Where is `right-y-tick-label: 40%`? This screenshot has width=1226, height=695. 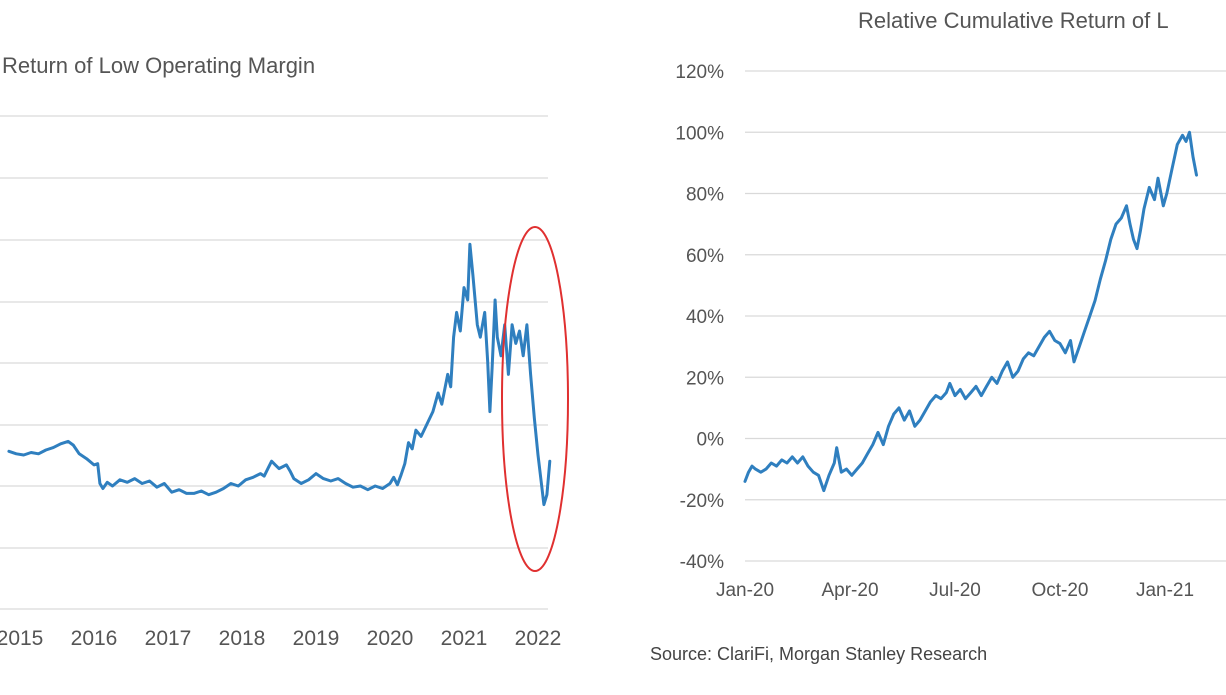 right-y-tick-label: 40% is located at coordinates (705, 317).